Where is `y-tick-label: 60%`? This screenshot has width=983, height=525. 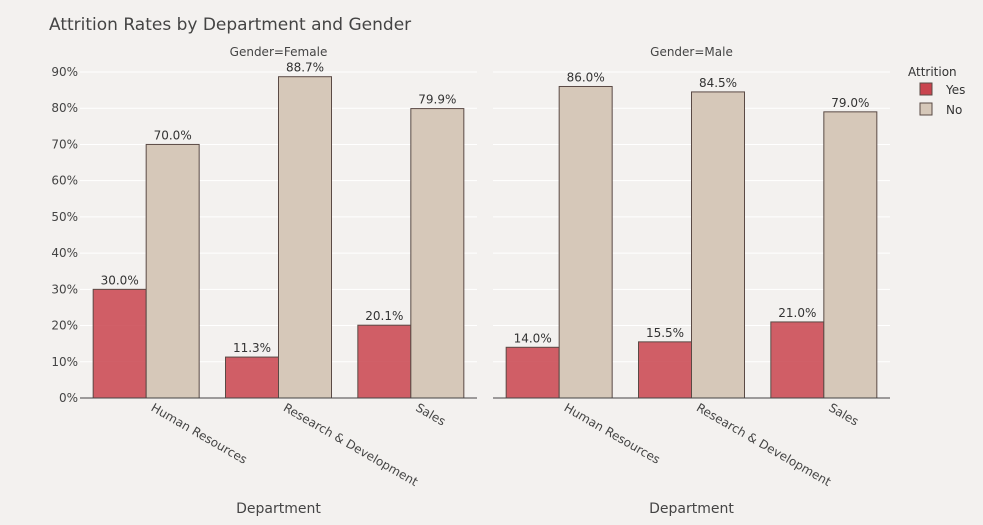 y-tick-label: 60% is located at coordinates (64, 181).